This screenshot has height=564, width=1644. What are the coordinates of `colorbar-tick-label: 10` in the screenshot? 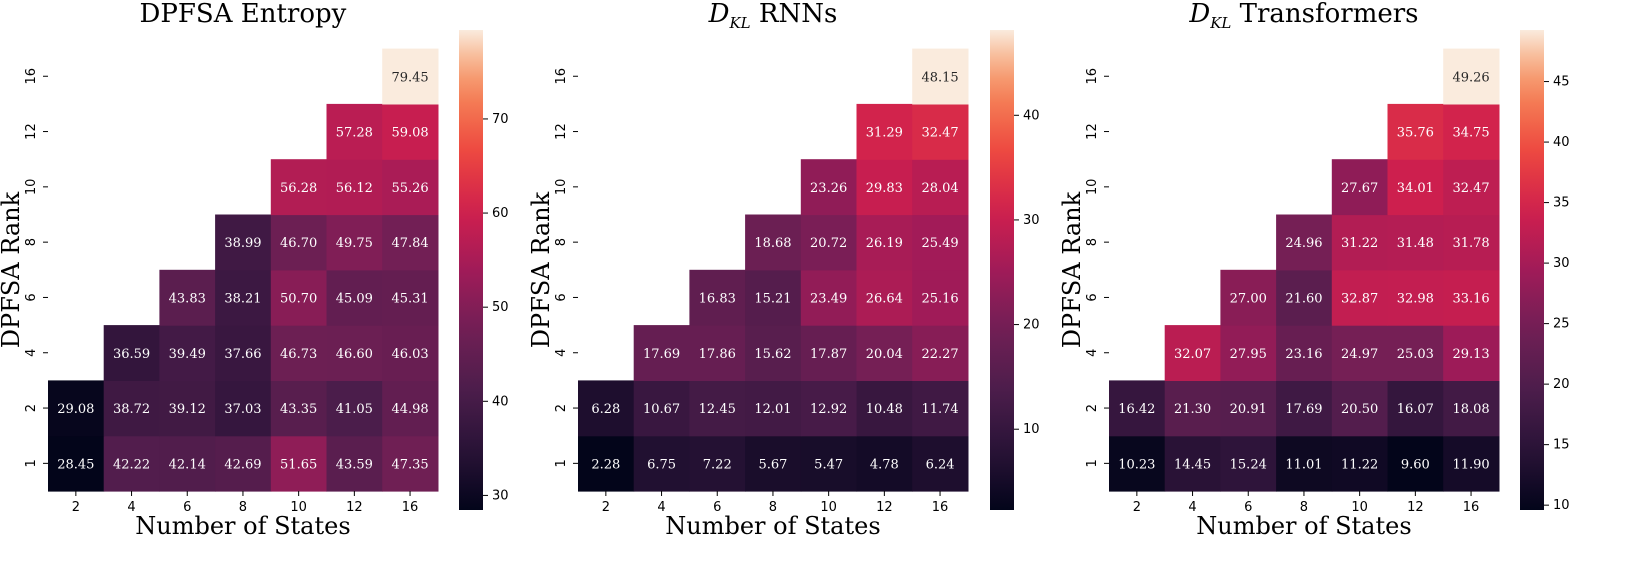 It's located at (1031, 429).